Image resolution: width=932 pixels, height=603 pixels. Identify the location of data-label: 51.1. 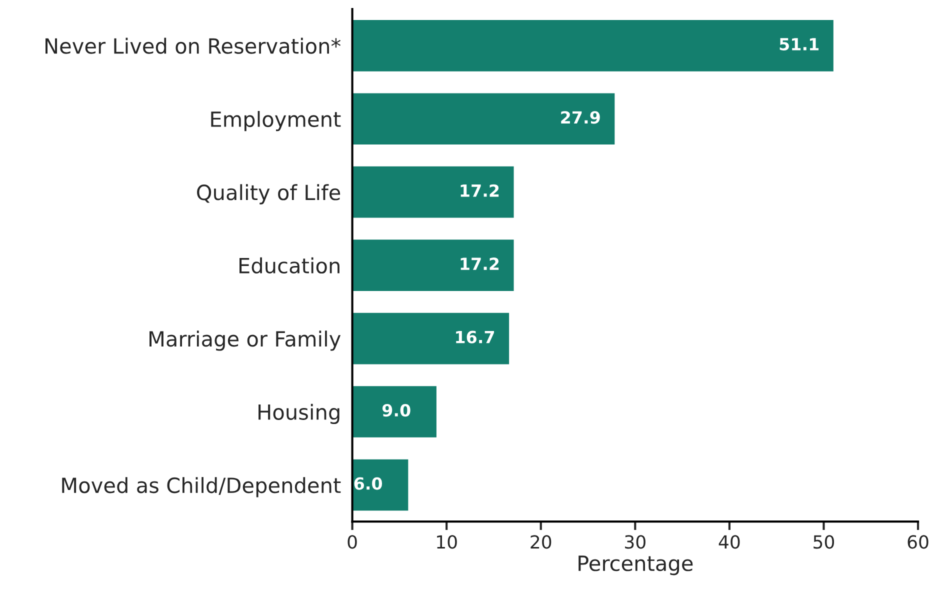
(799, 44).